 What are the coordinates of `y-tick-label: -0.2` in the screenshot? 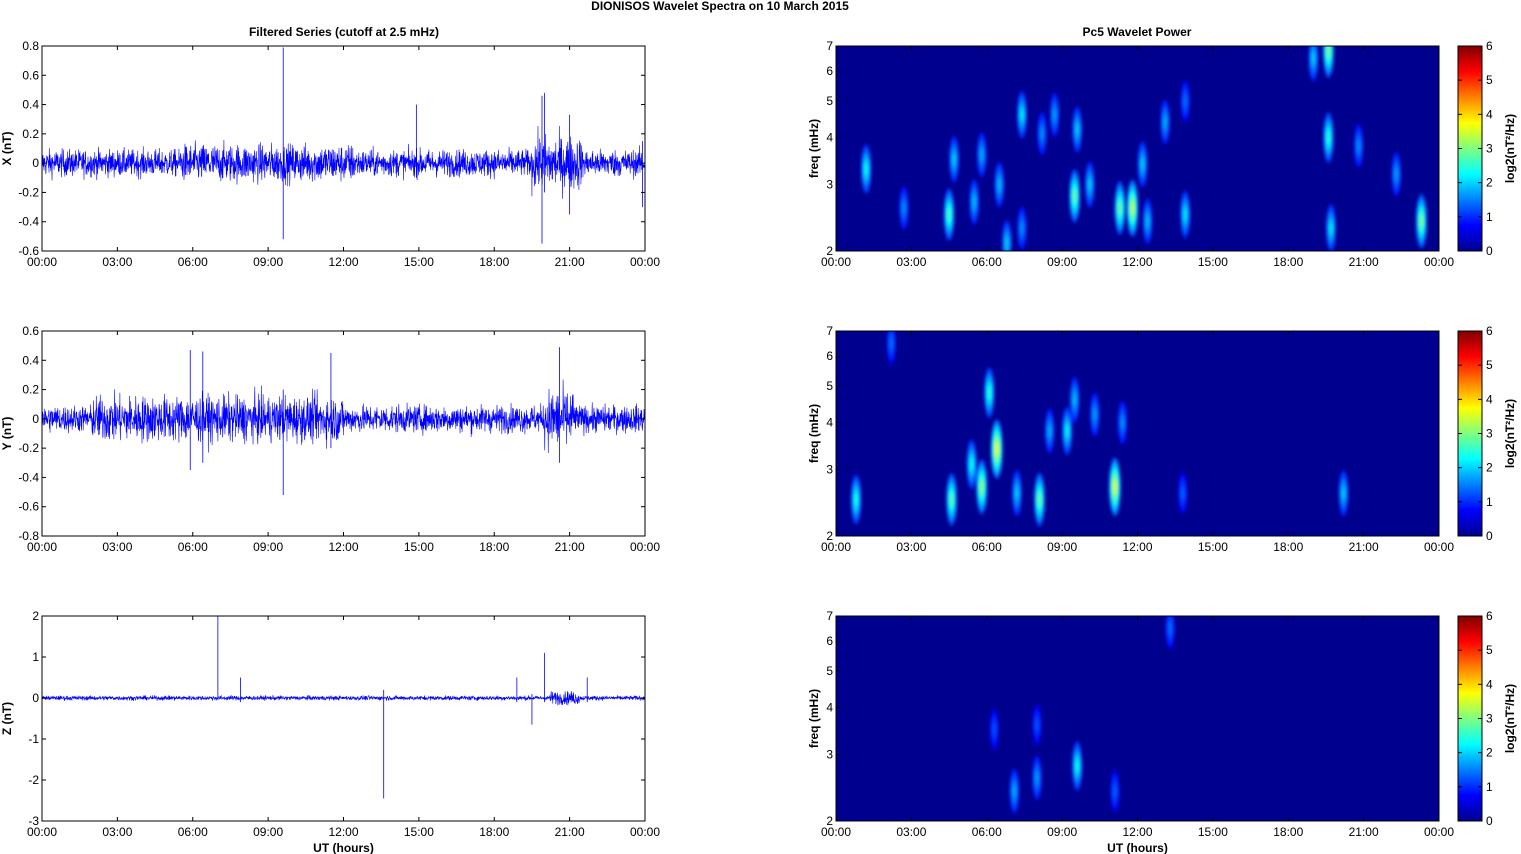 It's located at (28, 192).